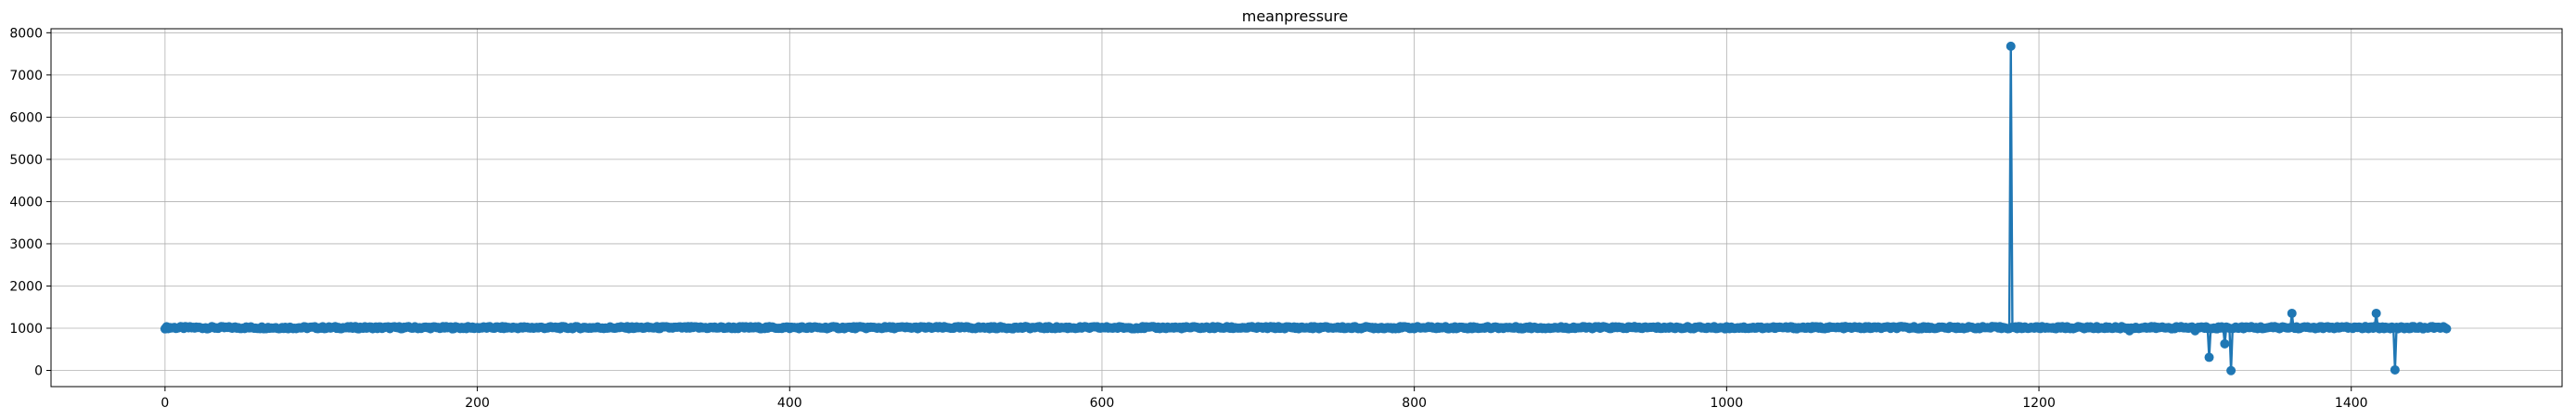  I want to click on y-tick-label: 7000, so click(26, 76).